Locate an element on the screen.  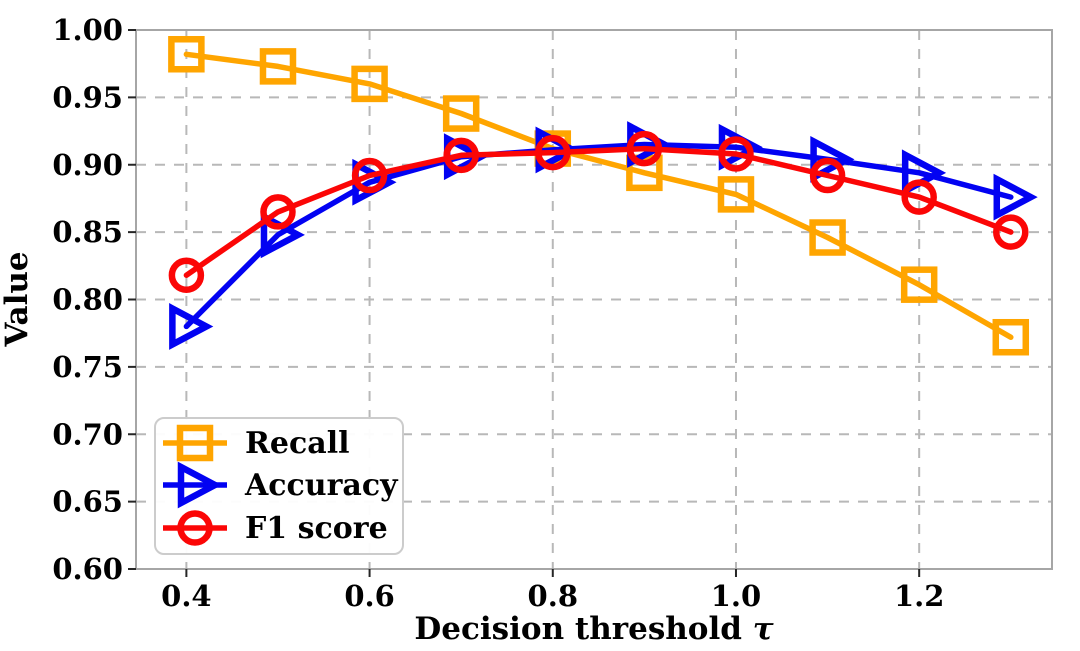
legend: Recall Accuracy F1 score is located at coordinates (279, 486).